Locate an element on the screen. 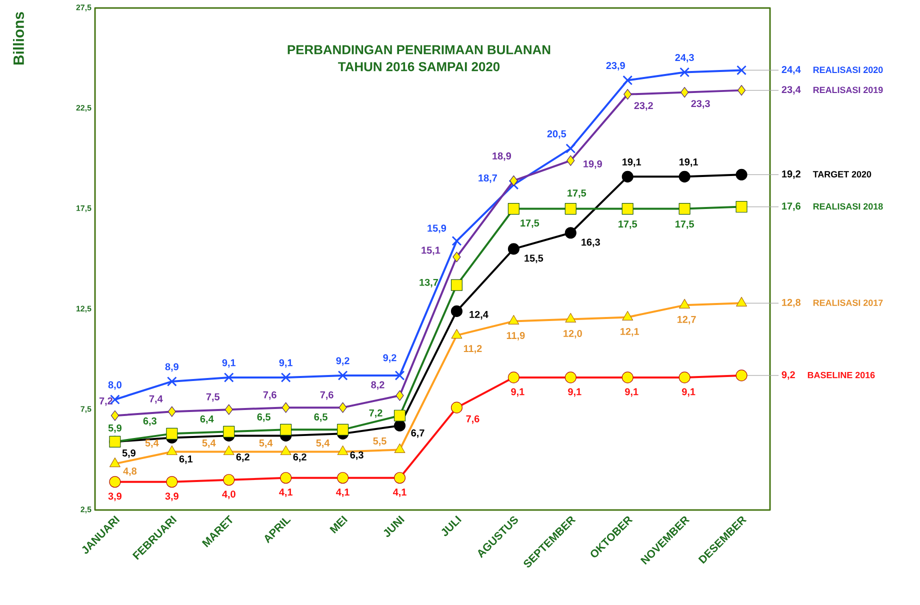 Image resolution: width=920 pixels, height=605 pixels. data-label: 13,7 is located at coordinates (429, 283).